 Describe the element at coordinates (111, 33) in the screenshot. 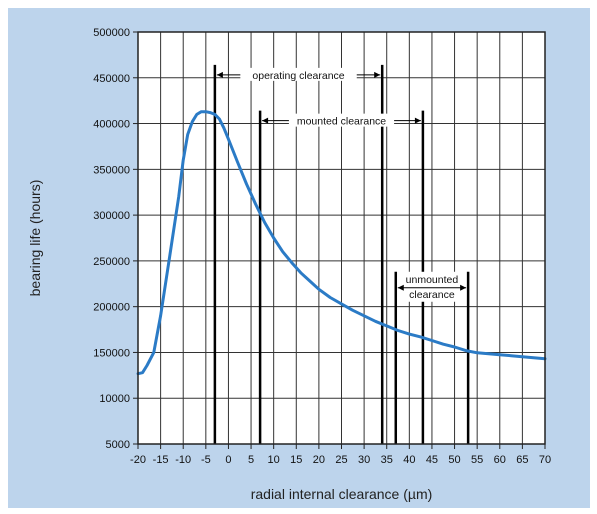

I see `y-tick-label: 500000` at that location.